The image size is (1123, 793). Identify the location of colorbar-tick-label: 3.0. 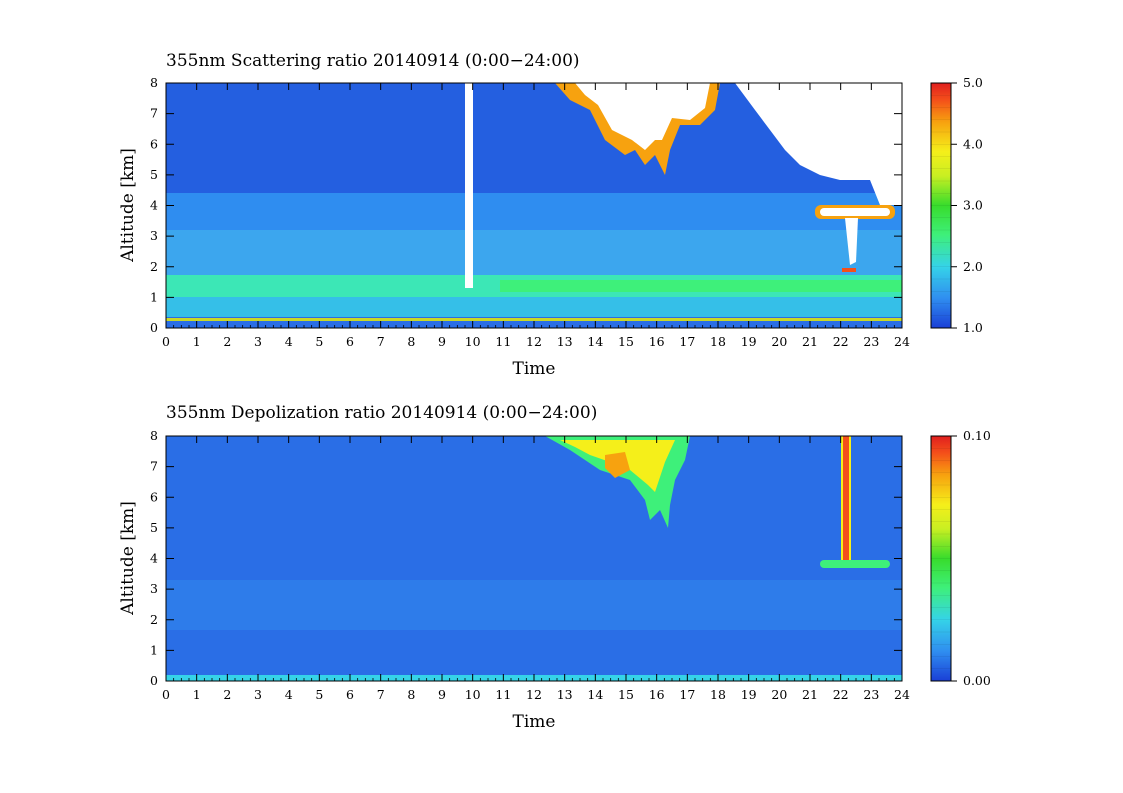
(973, 205).